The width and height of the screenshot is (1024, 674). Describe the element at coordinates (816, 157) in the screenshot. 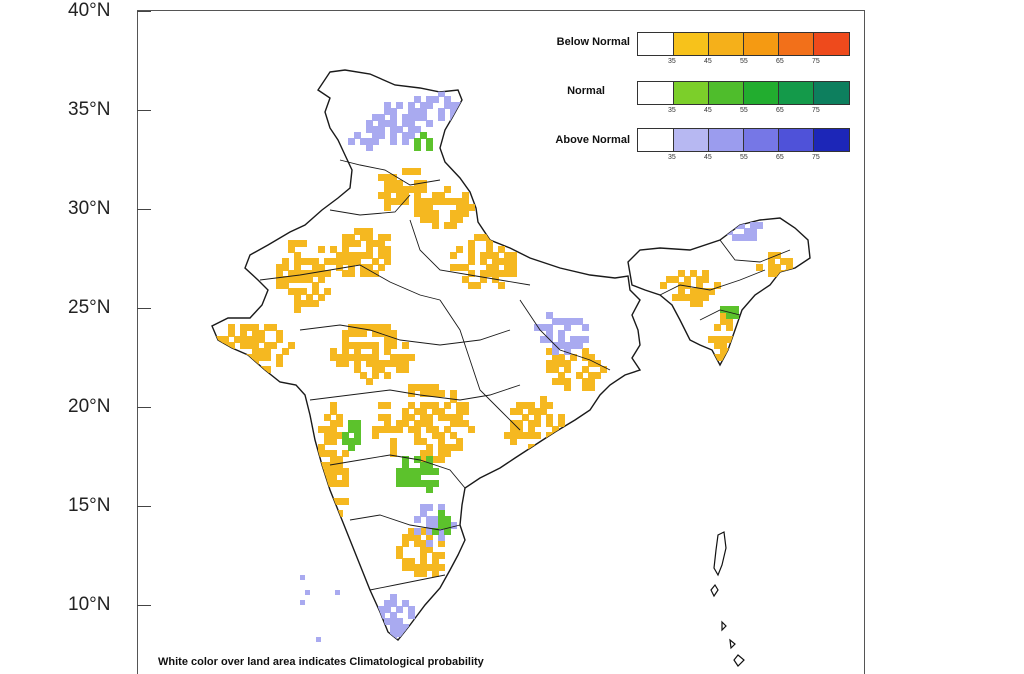

I see `legend-tick-label: 75` at that location.